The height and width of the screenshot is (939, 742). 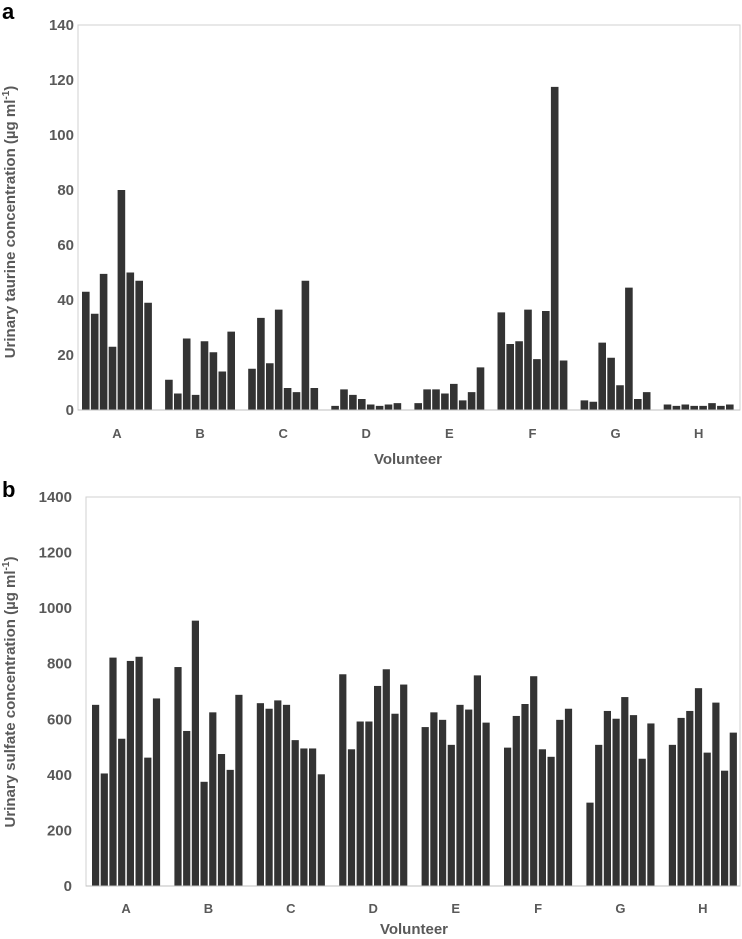 What do you see at coordinates (8, 489) in the screenshot?
I see `panel-b-label: b` at bounding box center [8, 489].